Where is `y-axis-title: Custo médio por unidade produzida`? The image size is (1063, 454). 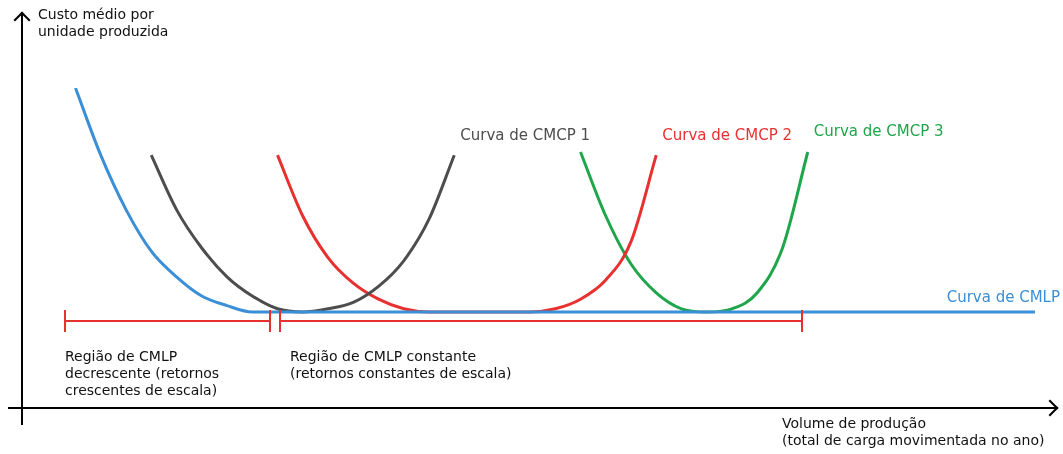 y-axis-title: Custo médio por unidade produzida is located at coordinates (103, 23).